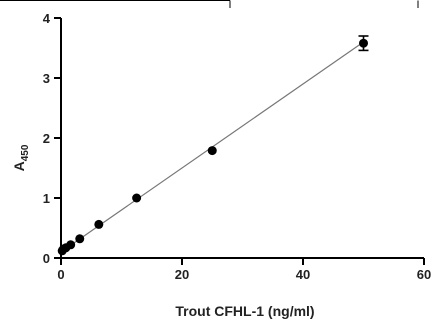 The image size is (435, 320). Describe the element at coordinates (182, 274) in the screenshot. I see `x-tick-label-1: 20` at that location.